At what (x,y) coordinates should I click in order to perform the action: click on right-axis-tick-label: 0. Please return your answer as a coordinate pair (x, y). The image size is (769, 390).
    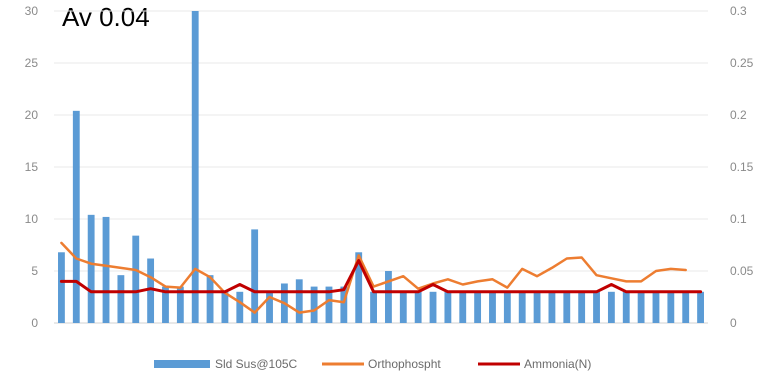
    Looking at the image, I should click on (733, 323).